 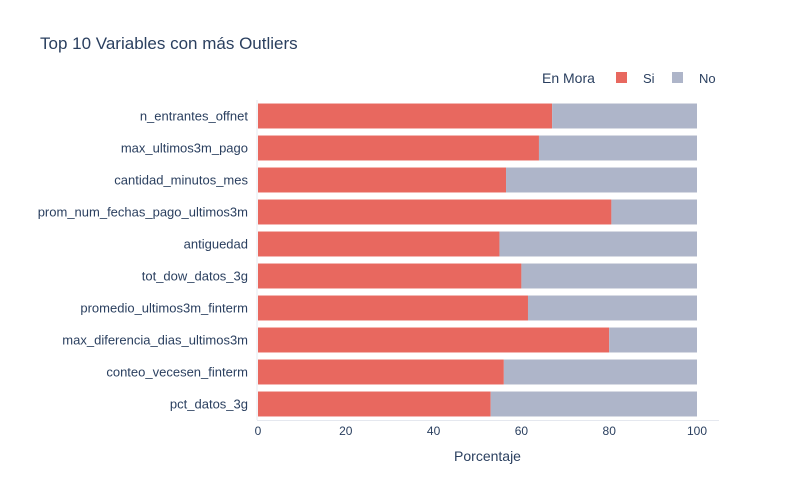 I want to click on category-label: max_ultimos3m_pago, so click(x=184, y=148).